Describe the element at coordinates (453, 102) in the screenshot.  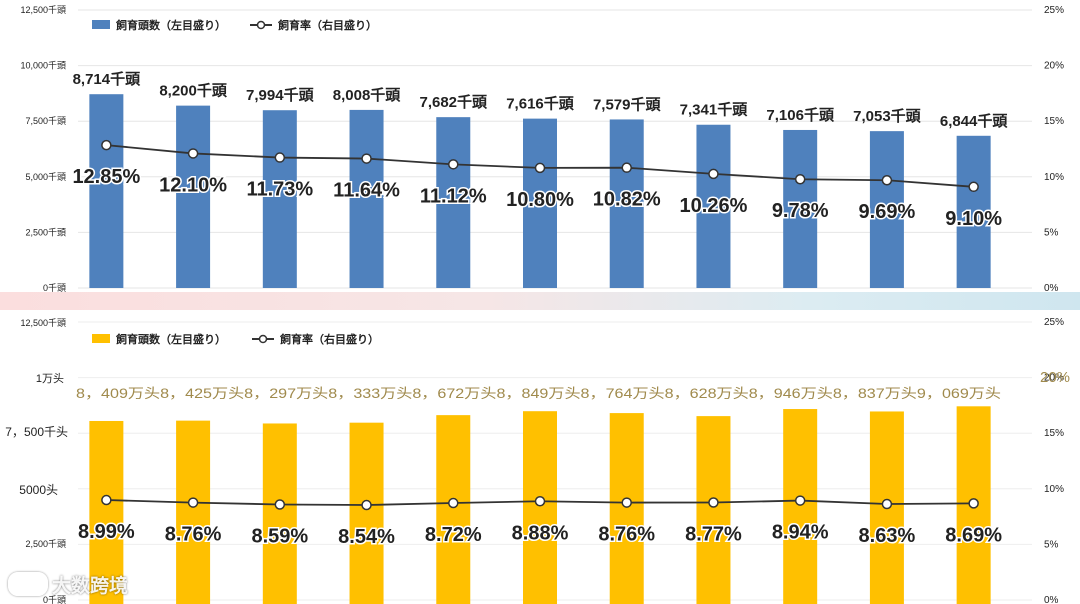
I see `bar-value-label: 7,682千頭` at that location.